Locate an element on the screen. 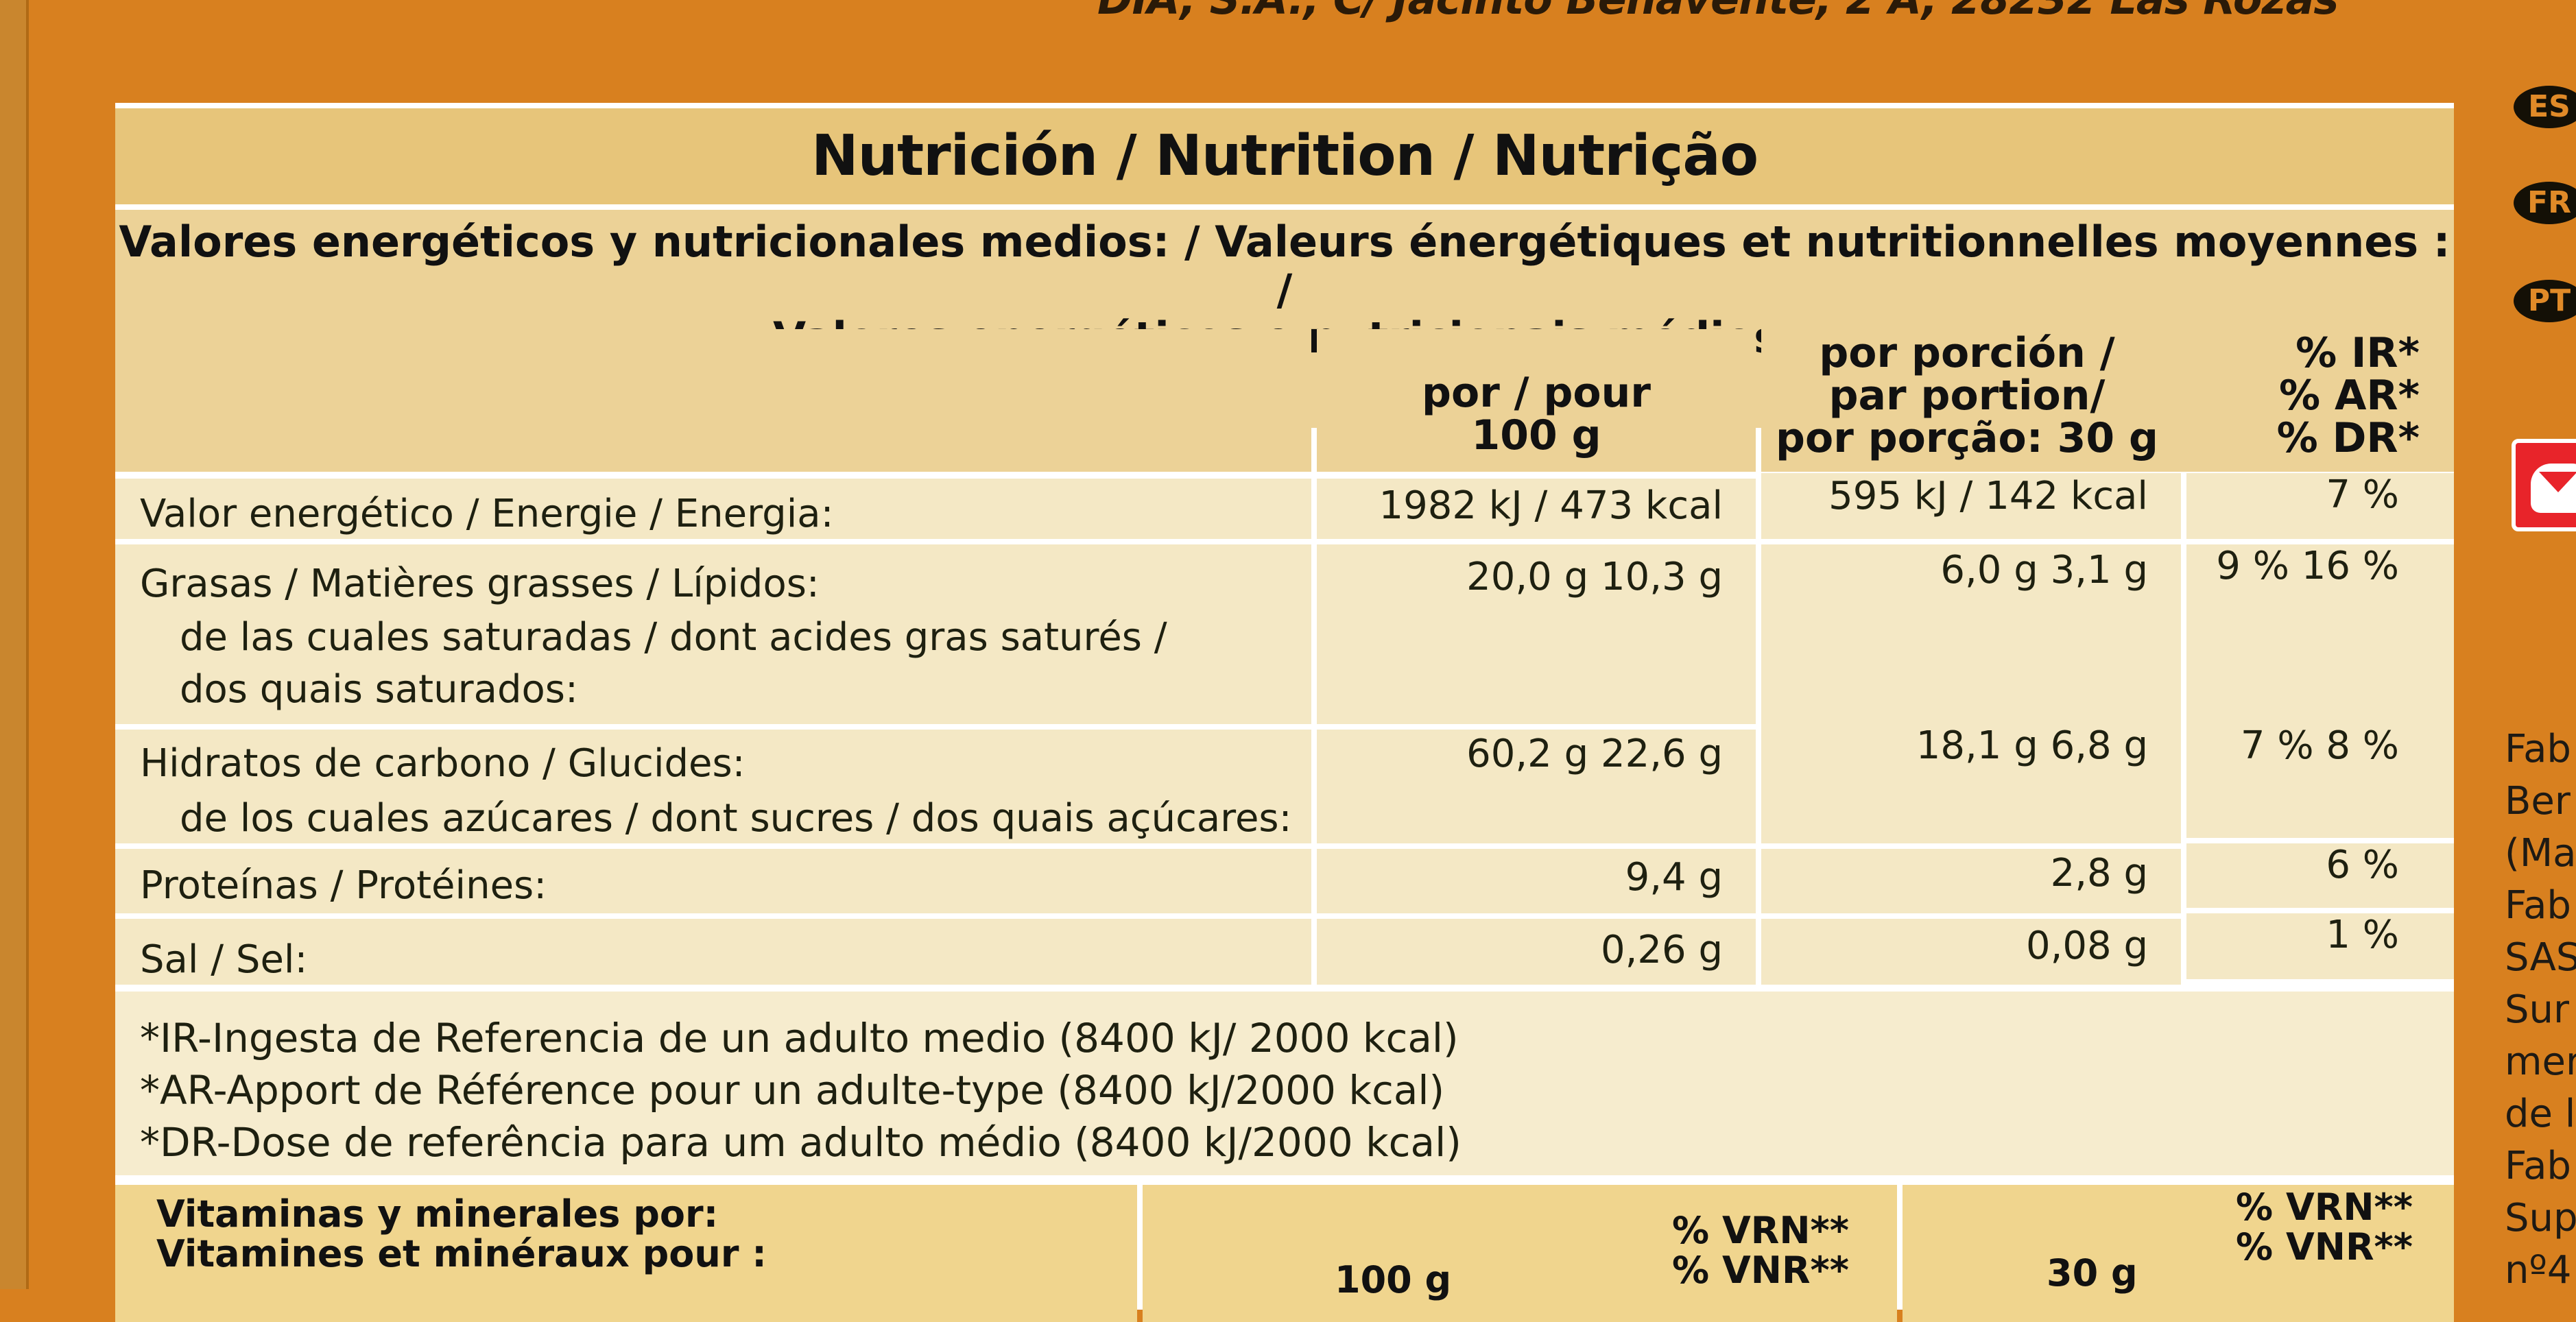 This screenshot has width=2576, height=1322. row-energy-pct: 7 % is located at coordinates (2320, 506).